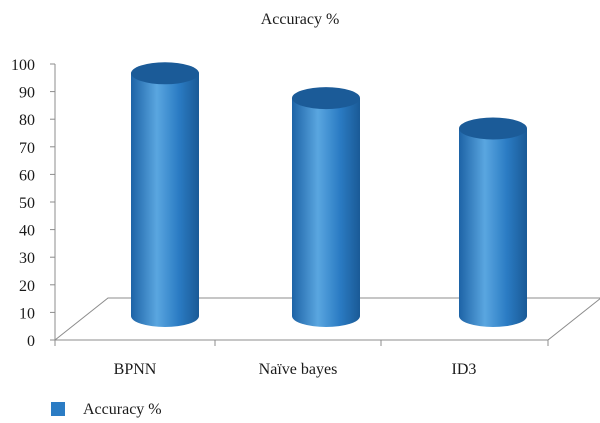  Describe the element at coordinates (23, 65) in the screenshot. I see `y-tick-label: 100` at that location.